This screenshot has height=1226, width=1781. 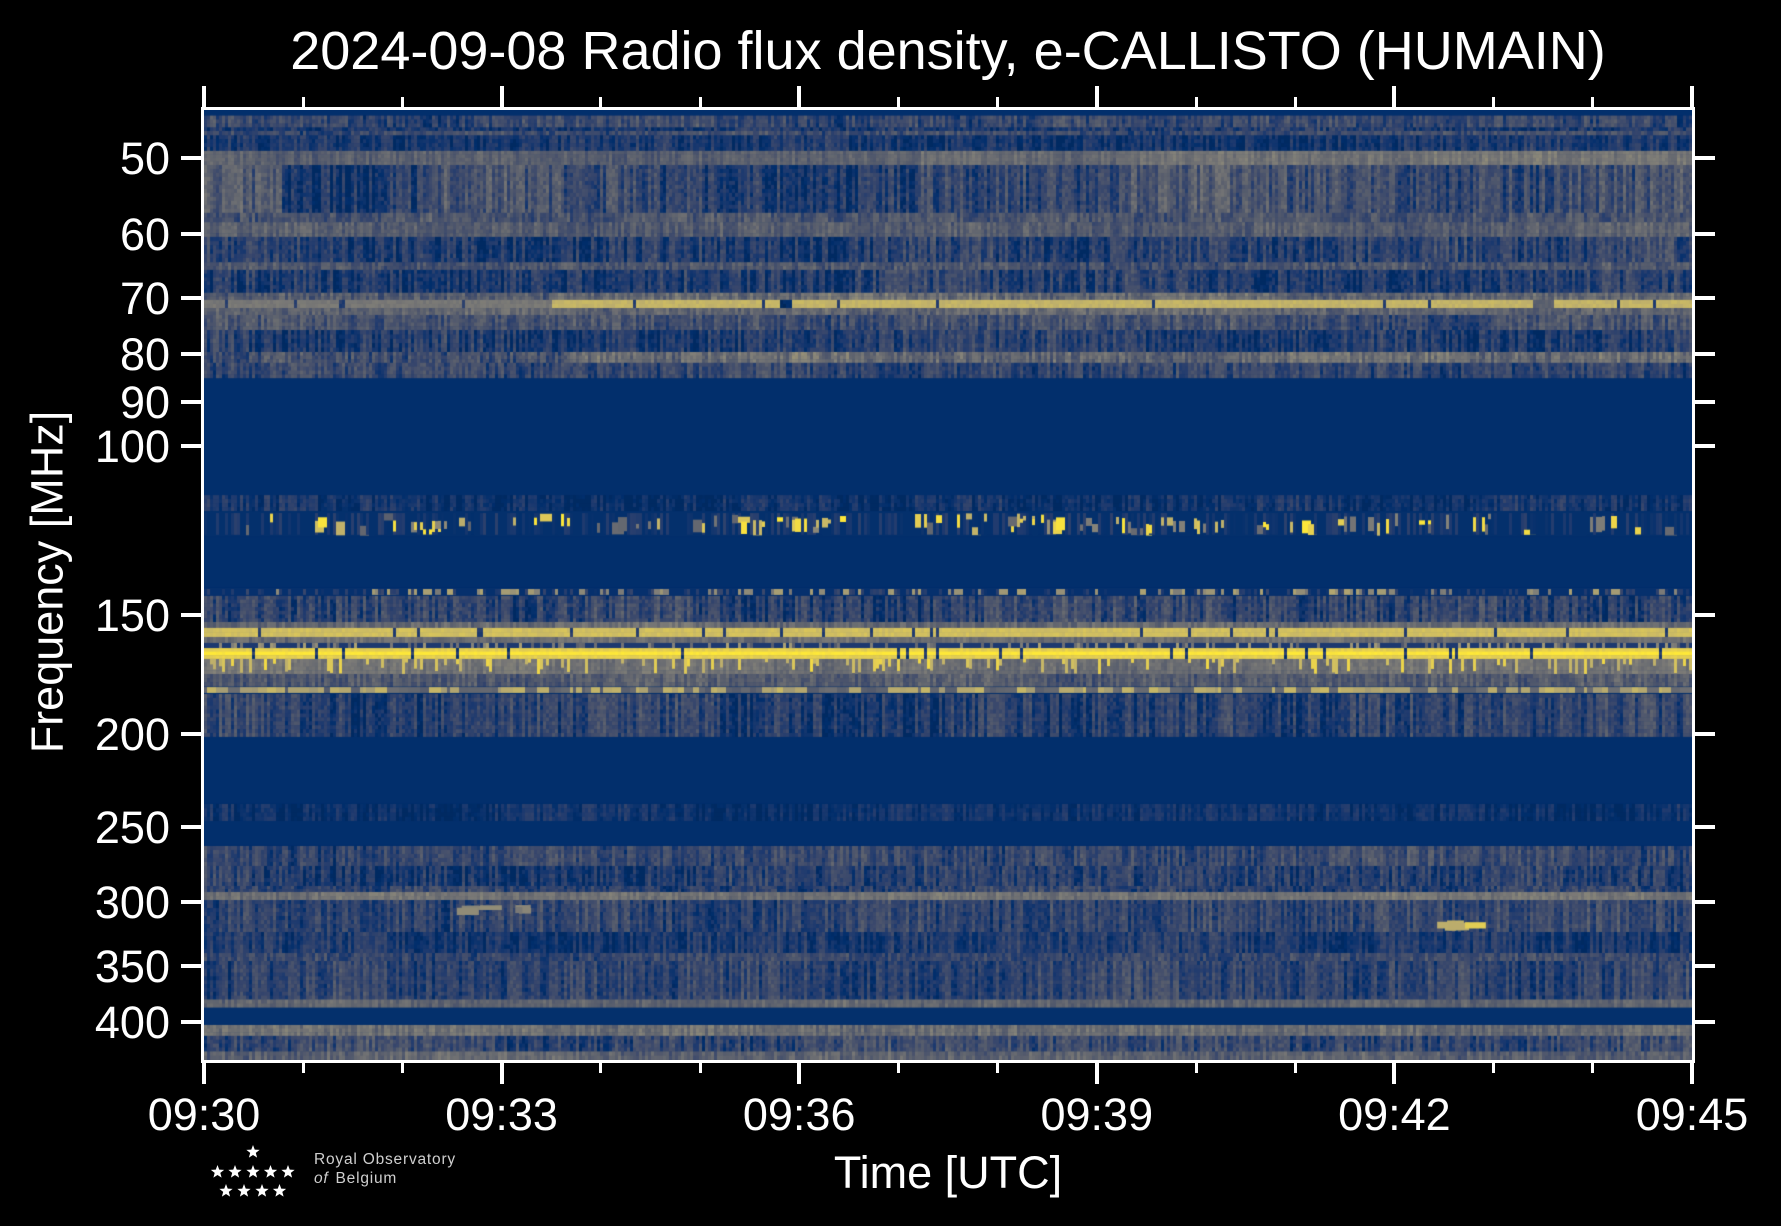 What do you see at coordinates (132, 967) in the screenshot?
I see `y-tick-label: 350` at bounding box center [132, 967].